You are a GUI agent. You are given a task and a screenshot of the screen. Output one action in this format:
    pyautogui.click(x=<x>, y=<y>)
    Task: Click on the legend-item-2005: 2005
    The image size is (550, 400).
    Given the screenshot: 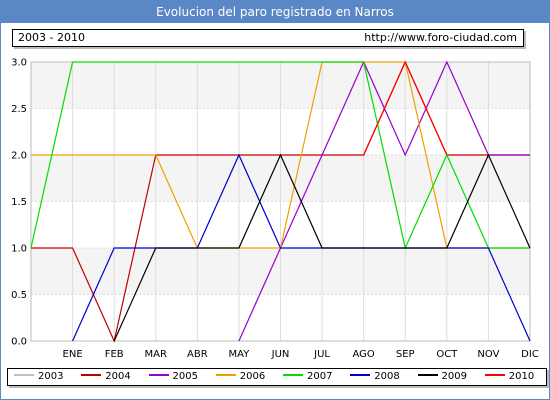 What is the action you would take?
    pyautogui.click(x=173, y=377)
    